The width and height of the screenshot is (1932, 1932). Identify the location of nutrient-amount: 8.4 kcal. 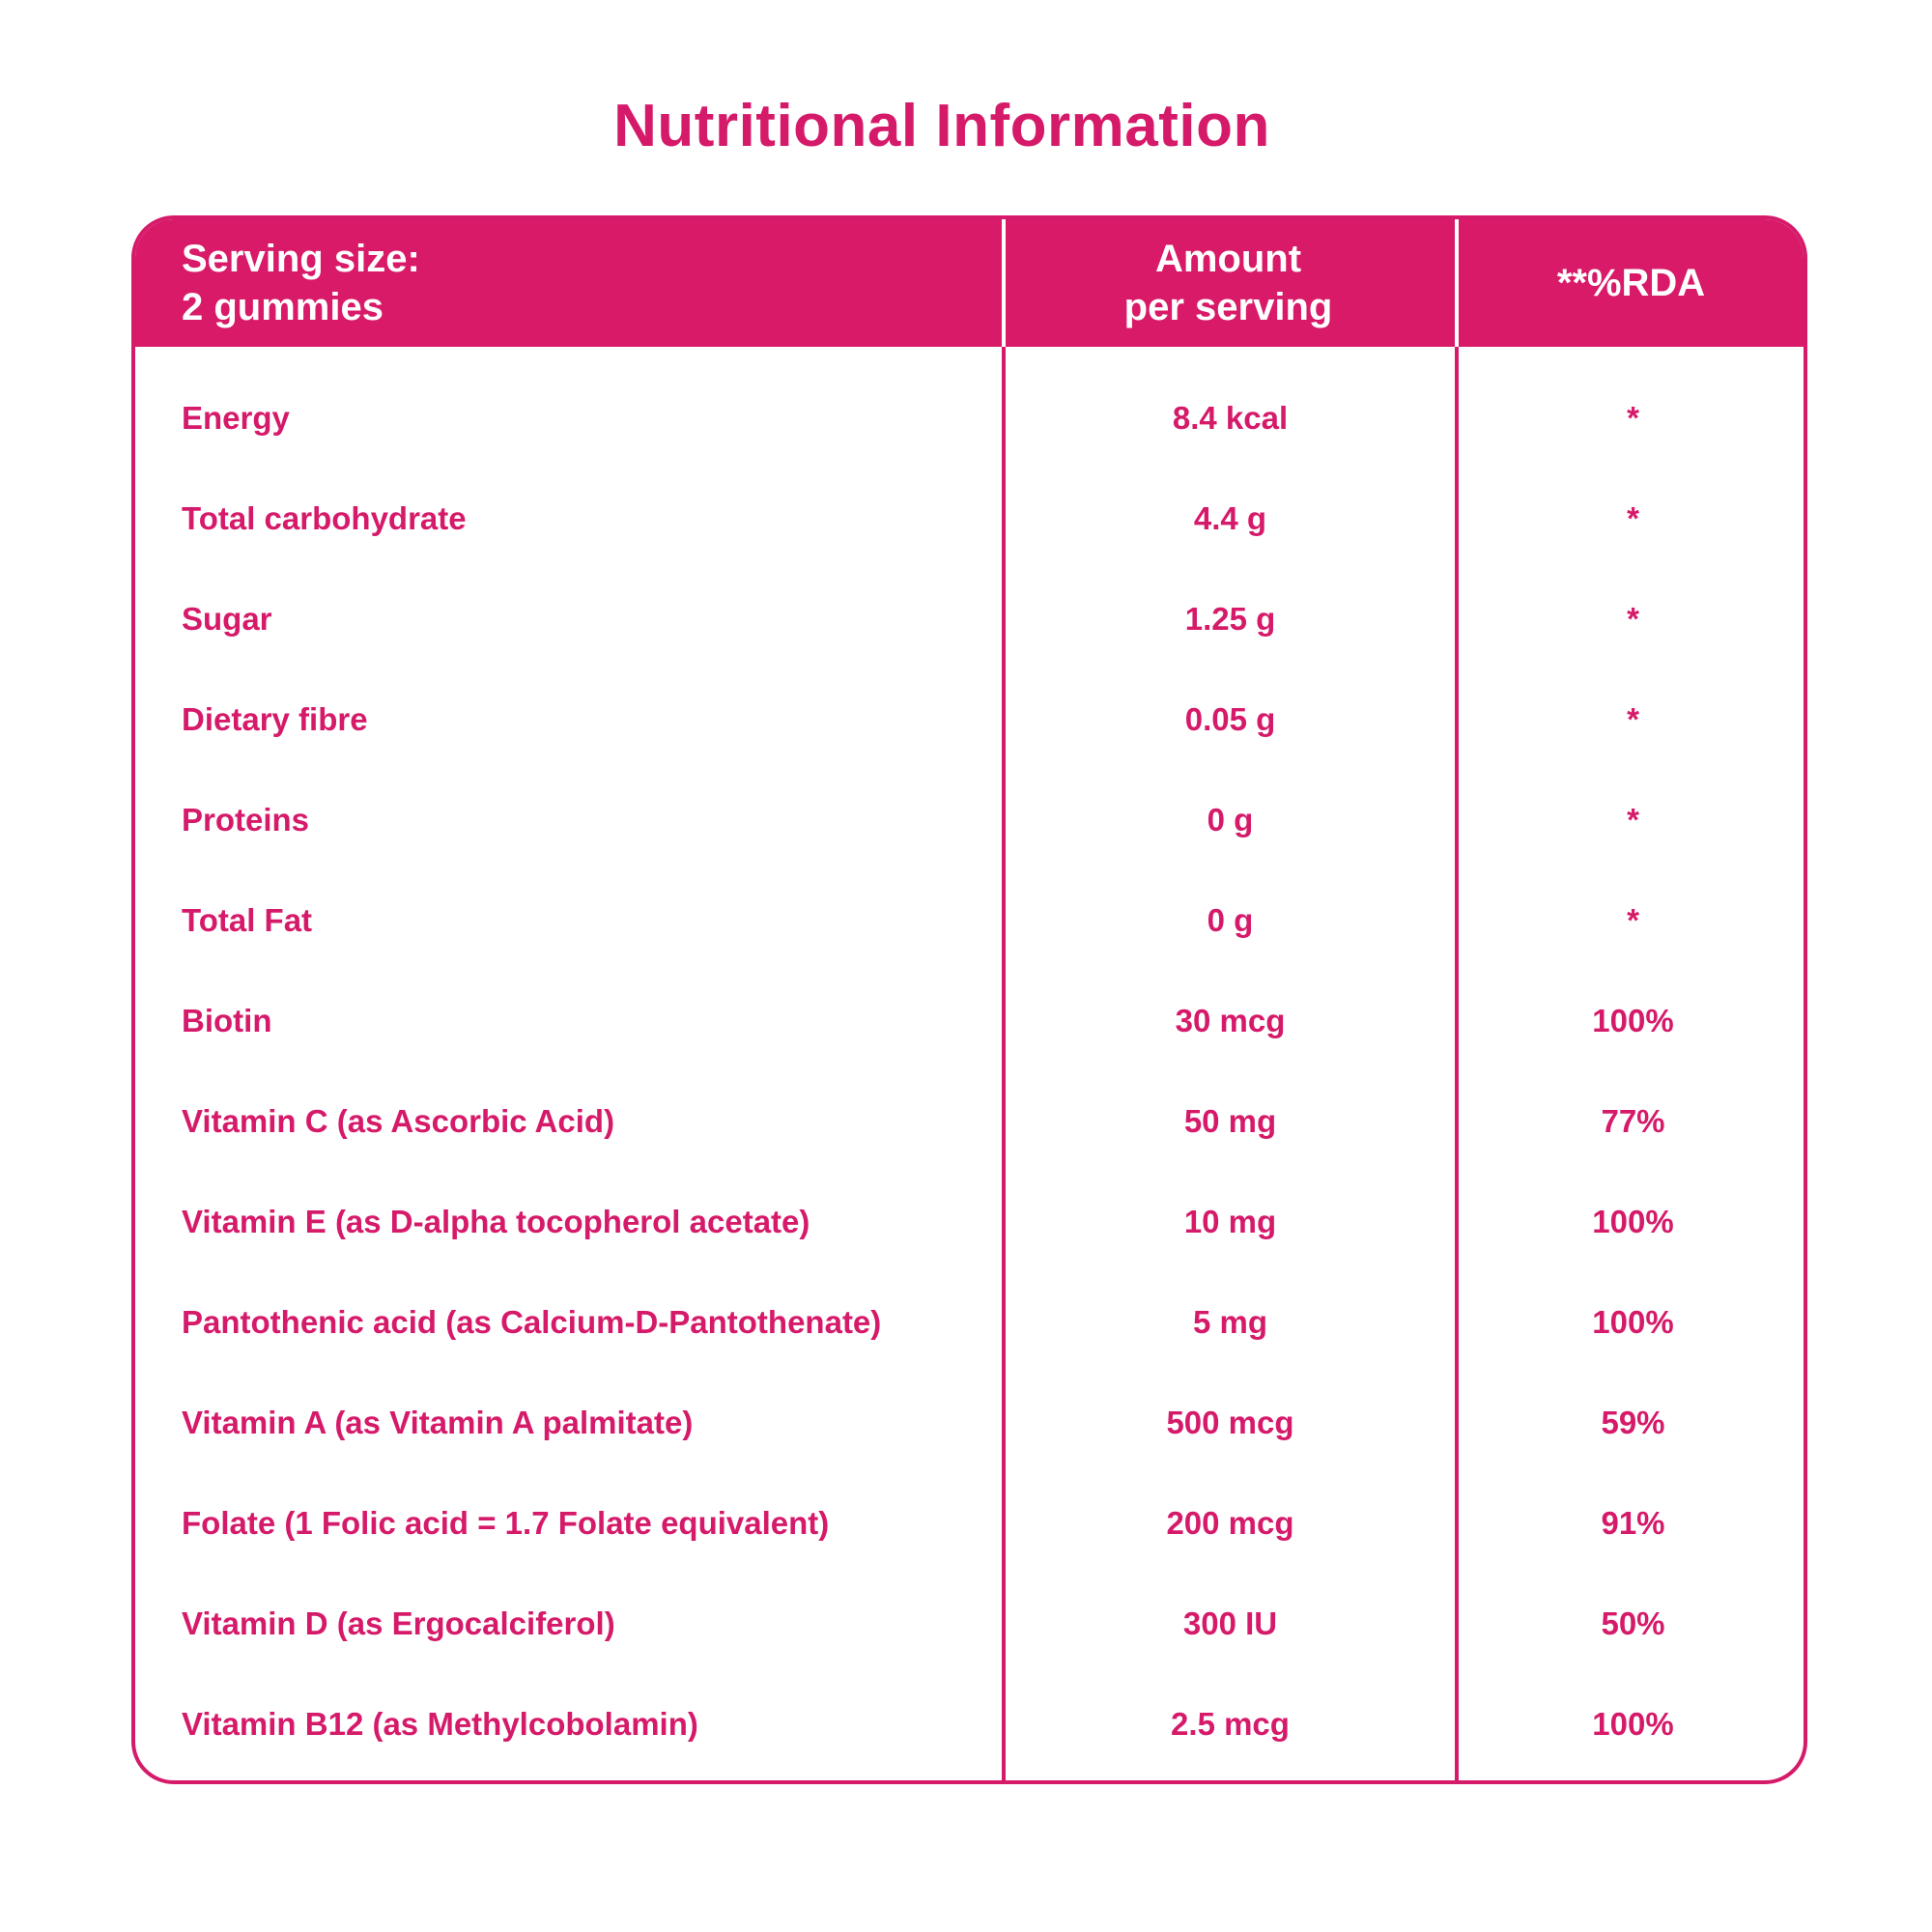
(1230, 418).